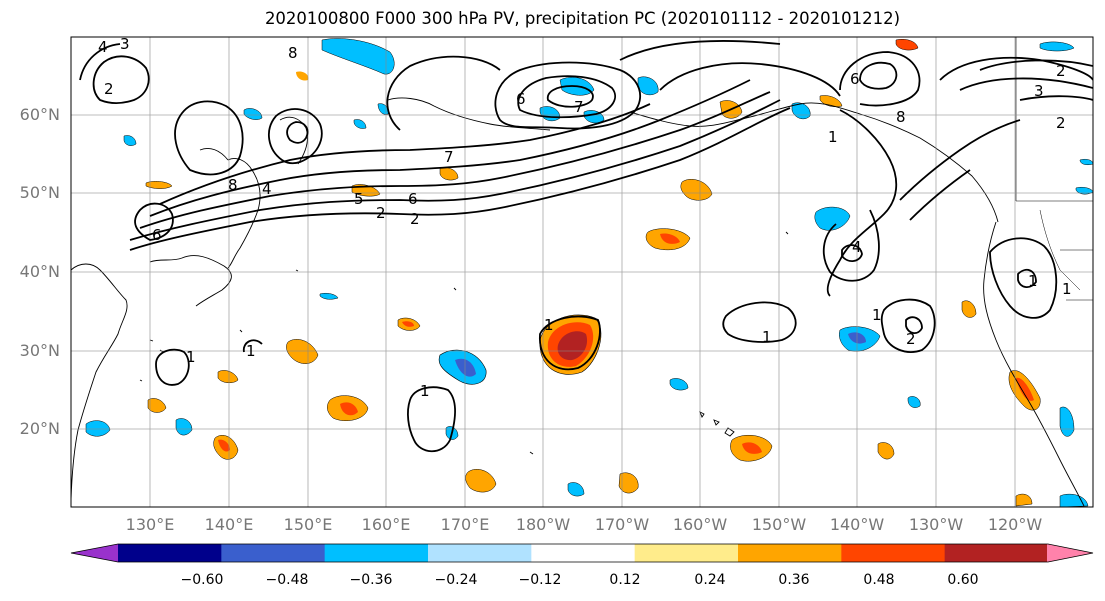 Image resolution: width=1105 pixels, height=601 pixels. I want to click on colorbar, so click(582, 553).